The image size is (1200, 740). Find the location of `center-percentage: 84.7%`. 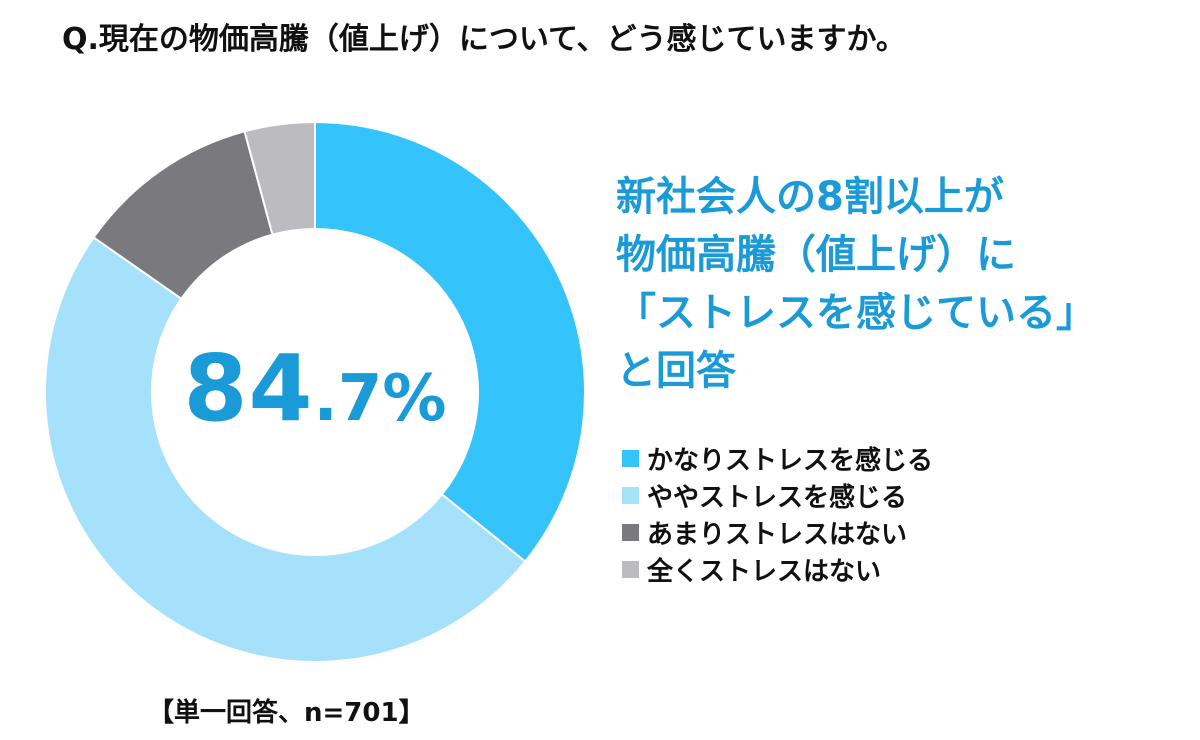

center-percentage: 84.7% is located at coordinates (315, 388).